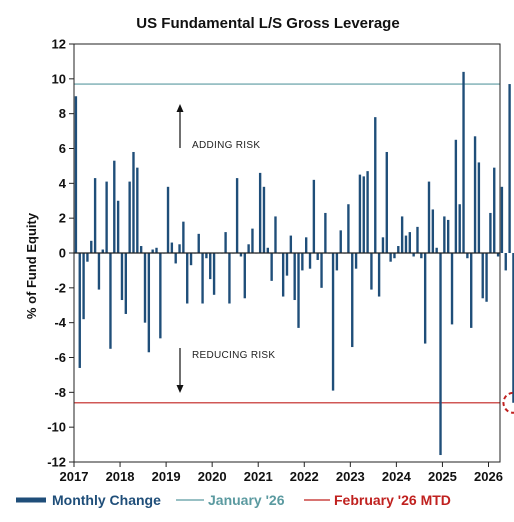 Image resolution: width=514 pixels, height=522 pixels. What do you see at coordinates (59, 44) in the screenshot?
I see `y-tick-label: 12` at bounding box center [59, 44].